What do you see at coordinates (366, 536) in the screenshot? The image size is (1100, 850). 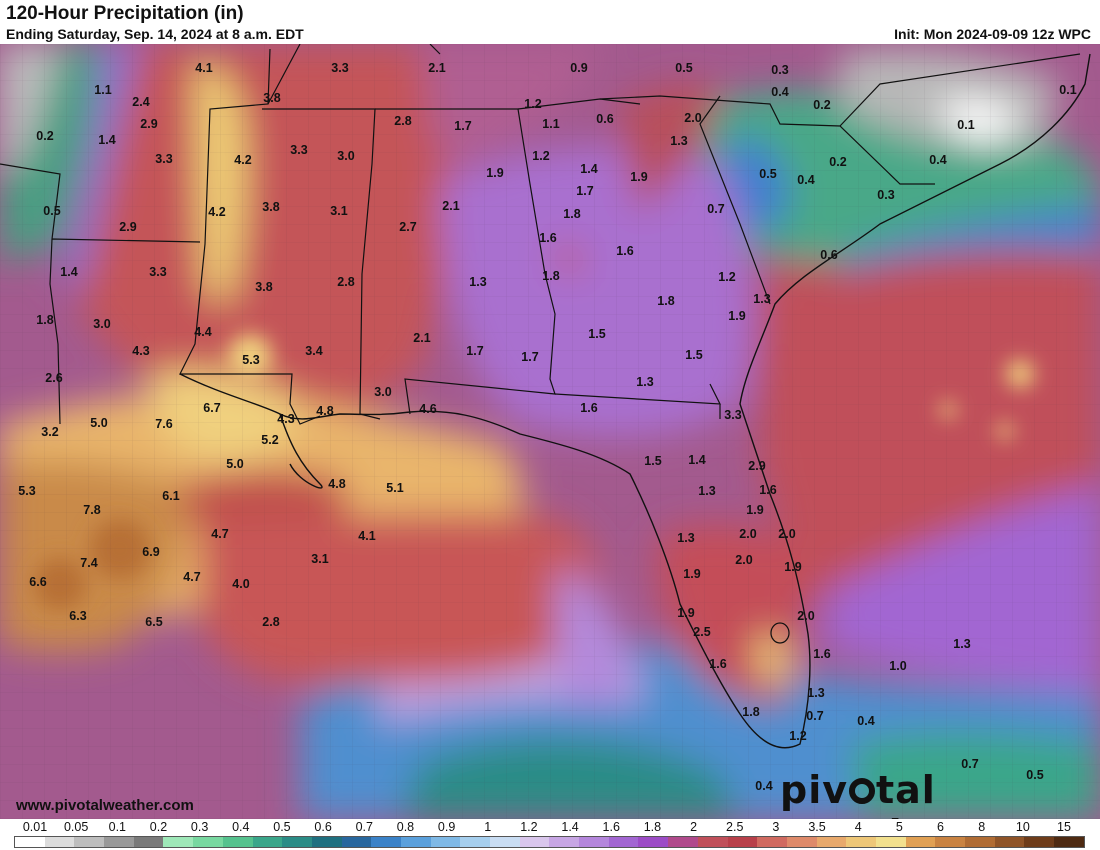 I see `precip-value-label: 4.1` at bounding box center [366, 536].